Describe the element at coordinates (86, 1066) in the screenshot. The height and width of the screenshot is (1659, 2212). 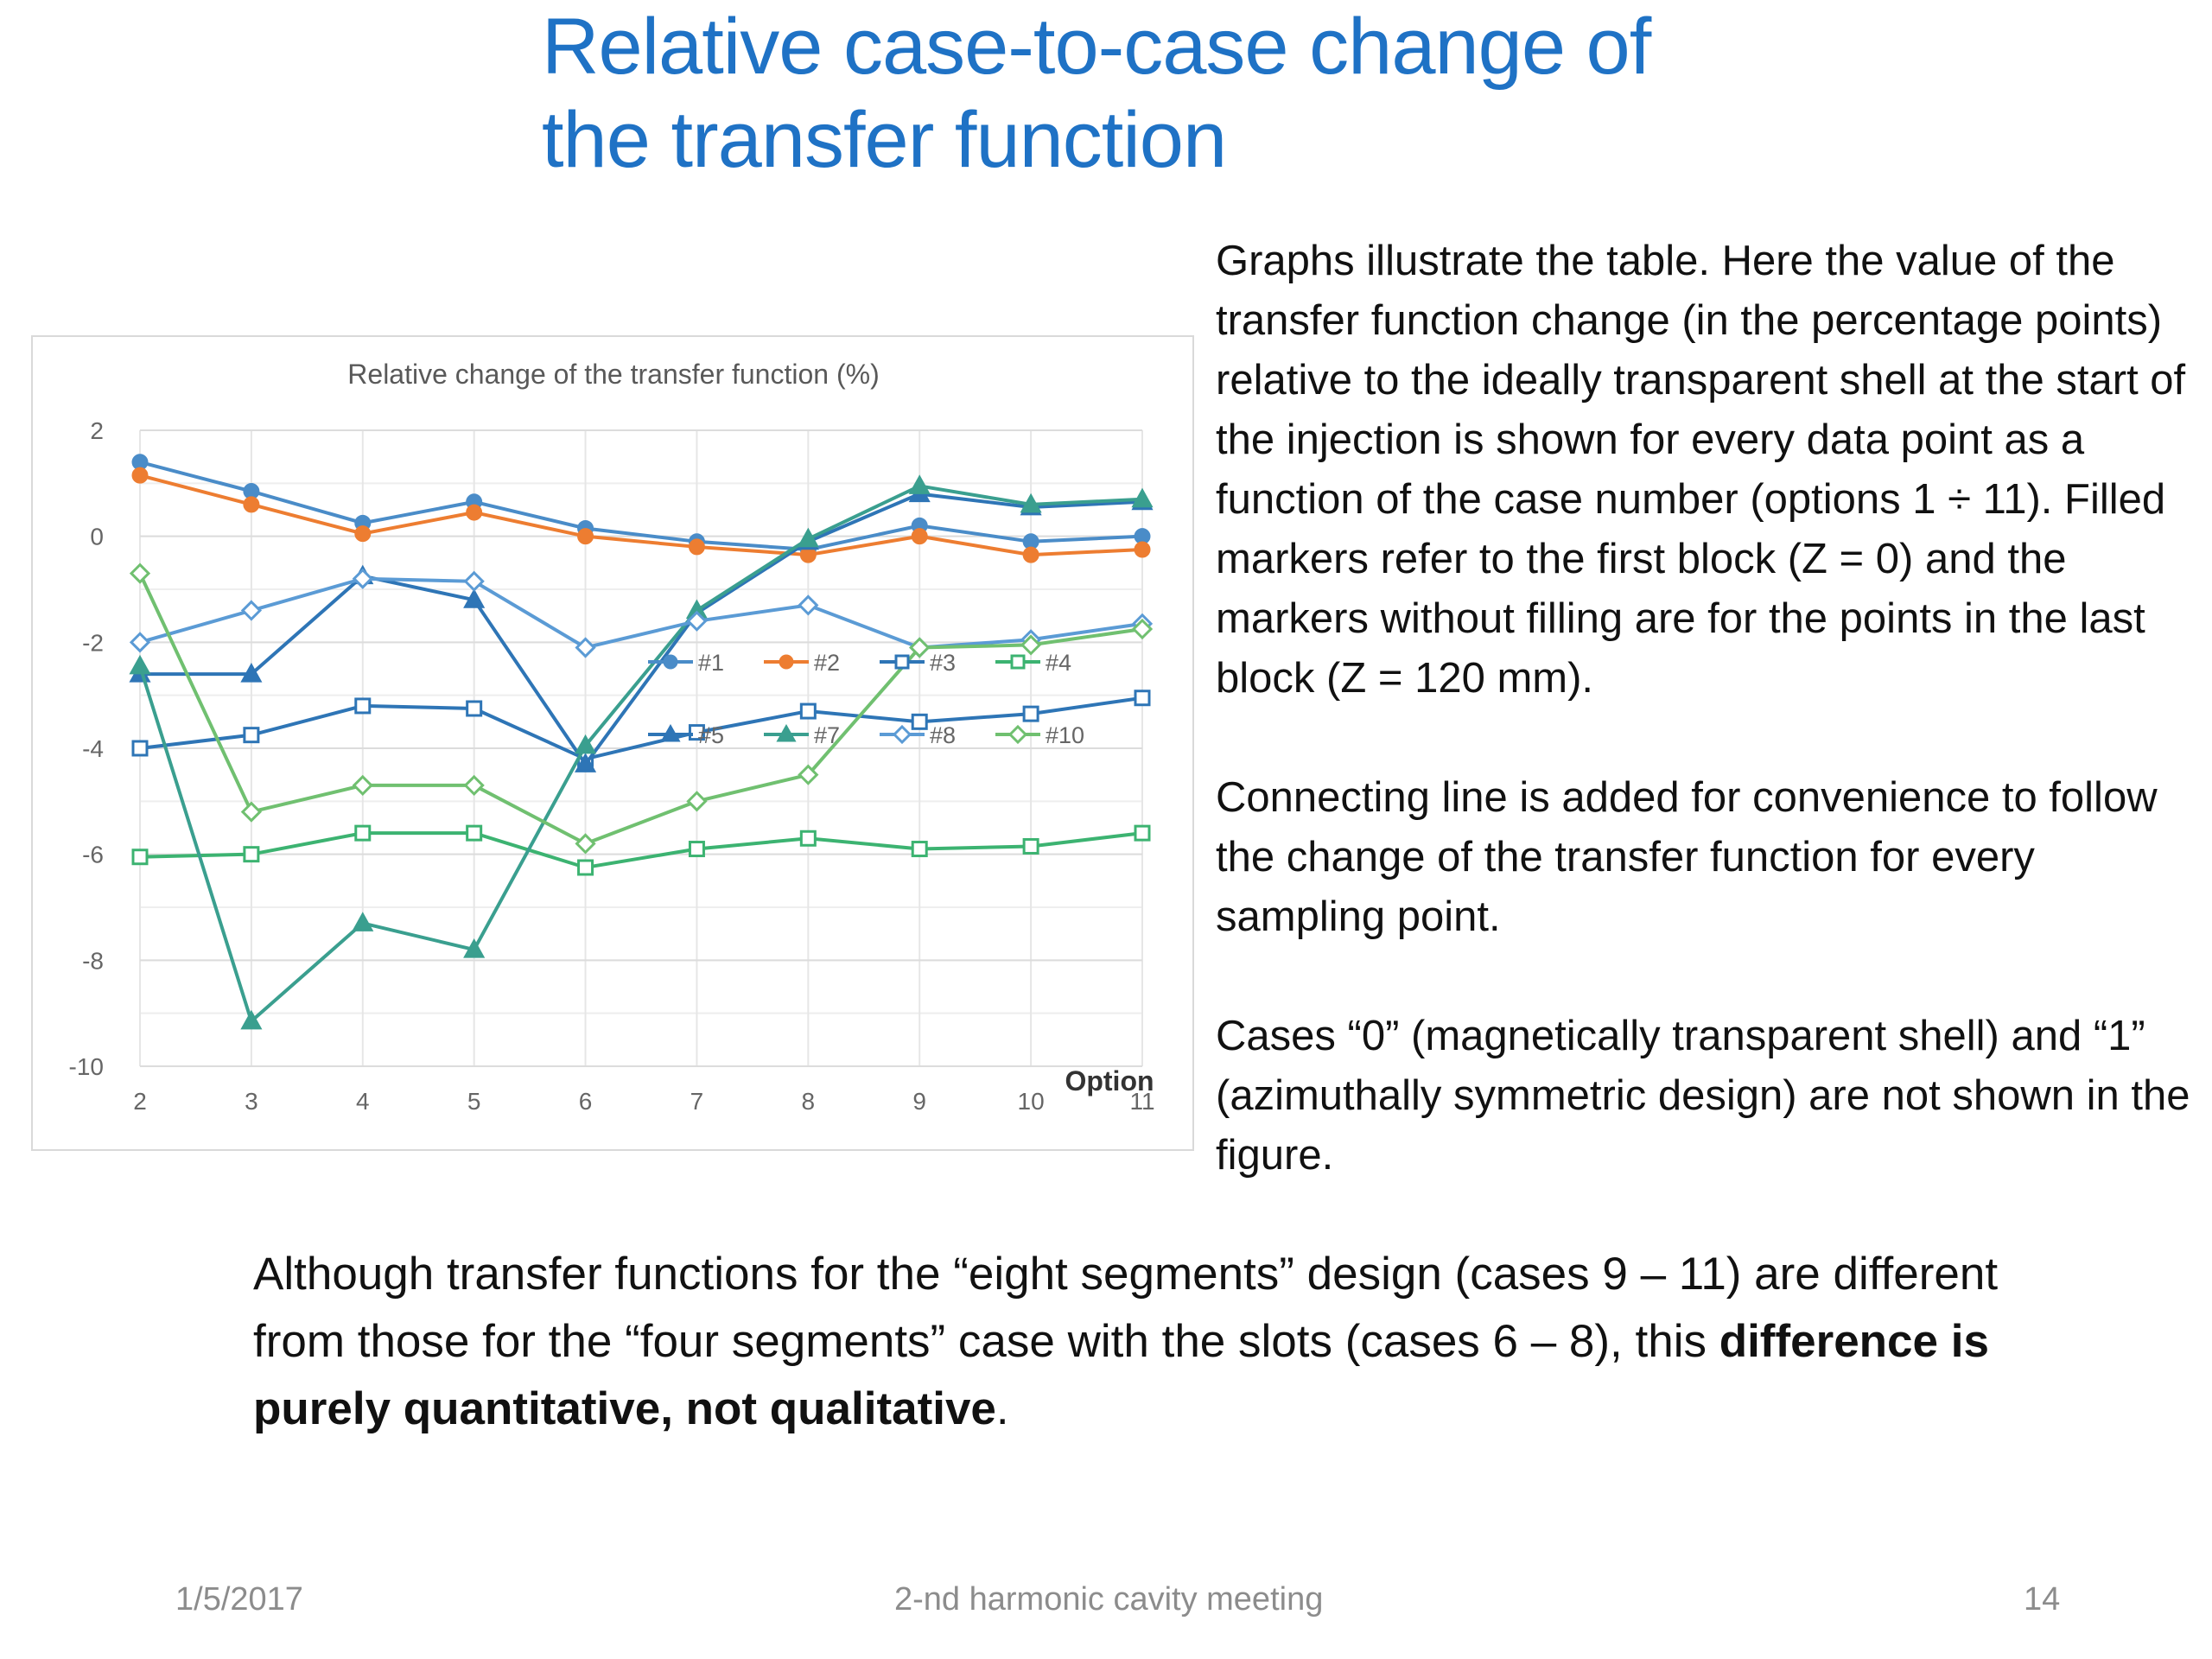
I see `y-tick-label: -10` at that location.